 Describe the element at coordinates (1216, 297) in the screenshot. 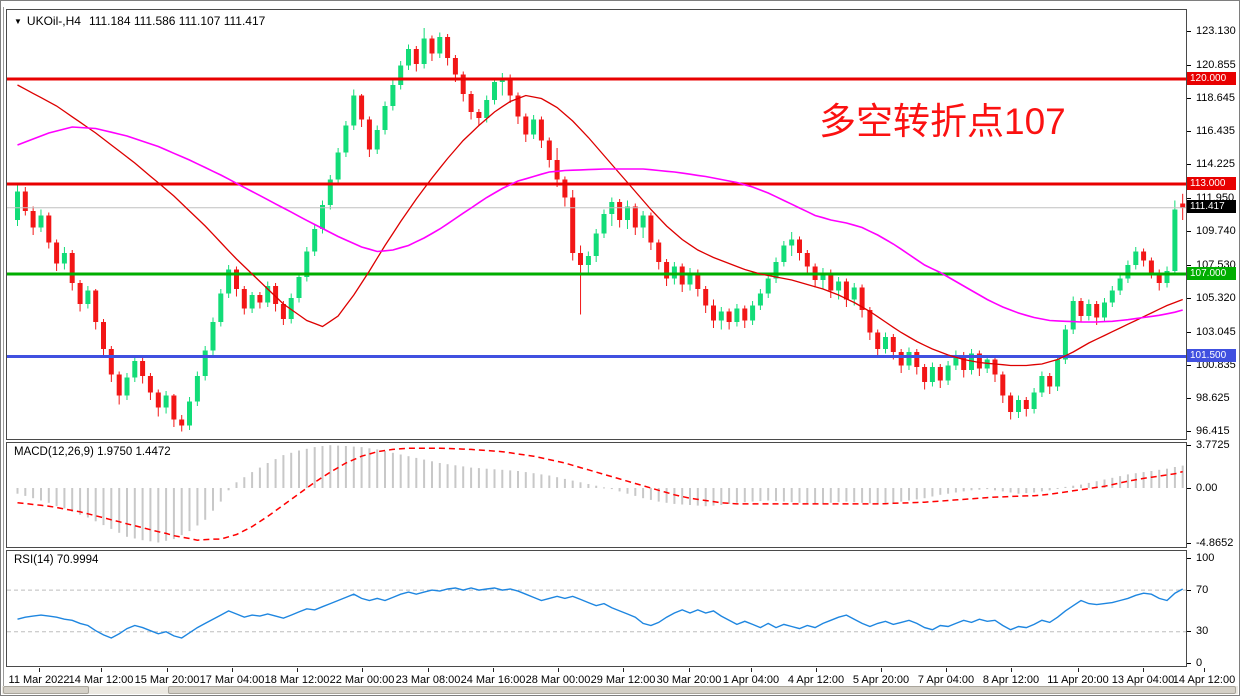

I see `price-tick-label: 105.320` at that location.